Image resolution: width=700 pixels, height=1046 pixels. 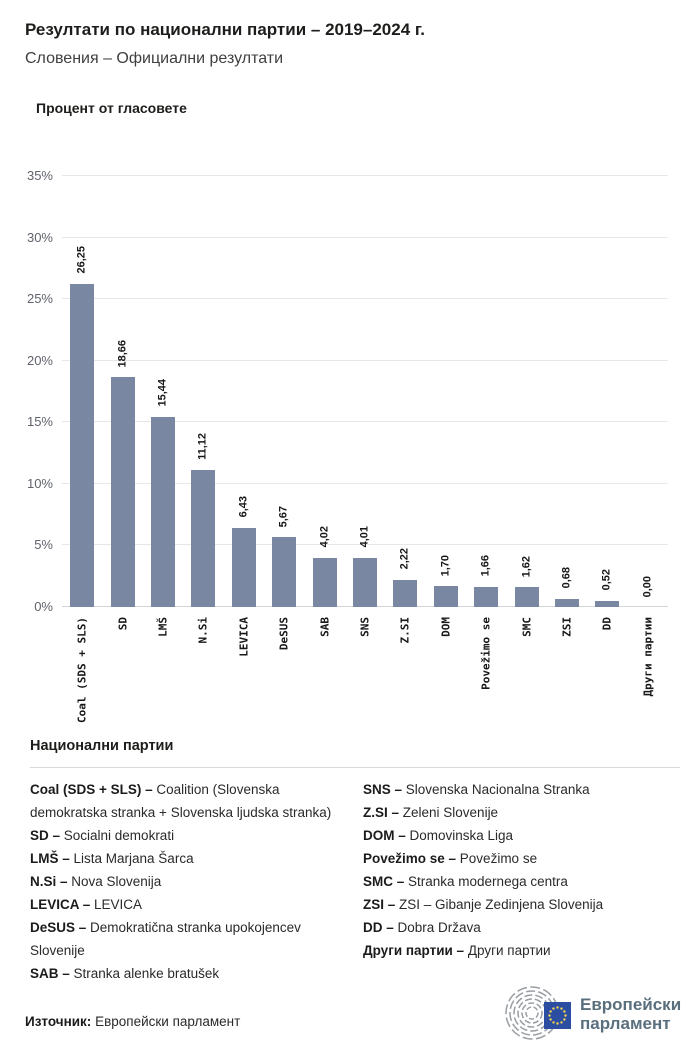 What do you see at coordinates (438, 835) in the screenshot?
I see `legend-entry: DOM – Domovinska Liga` at bounding box center [438, 835].